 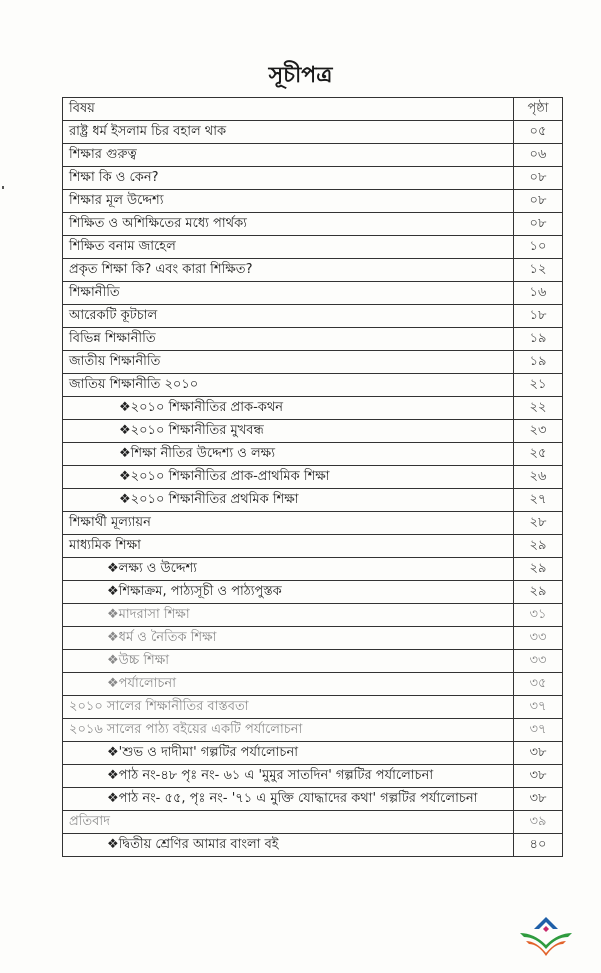 I want to click on row-topic: প্রতিবাদ, so click(x=288, y=822).